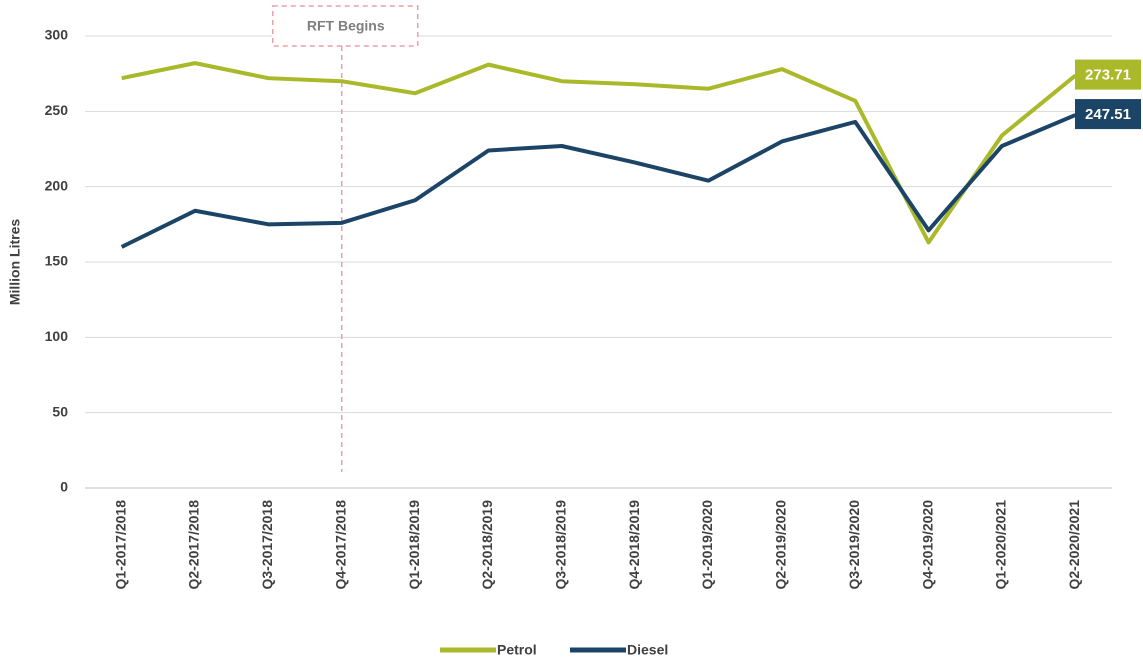 Image resolution: width=1143 pixels, height=666 pixels. What do you see at coordinates (487, 545) in the screenshot?
I see `x-tick-label: Q2-2018/2019` at bounding box center [487, 545].